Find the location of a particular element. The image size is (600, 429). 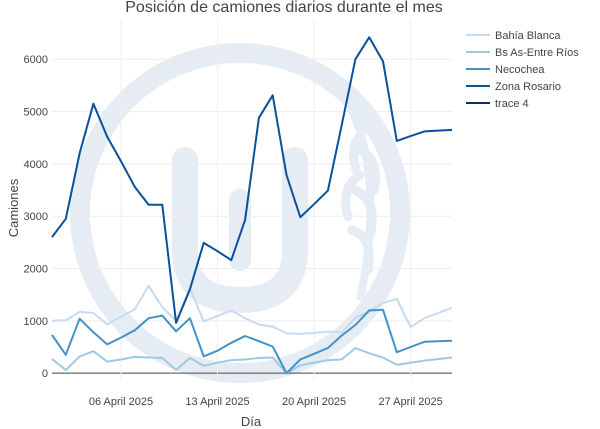

x-tick-label: 06 April 2025 is located at coordinates (121, 402).